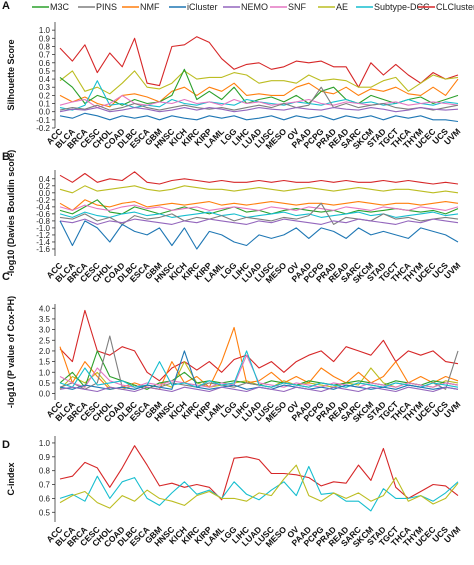 Image resolution: width=474 pixels, height=565 pixels. What do you see at coordinates (43, 249) in the screenshot?
I see `y-tick-label: -1.6` at bounding box center [43, 249].